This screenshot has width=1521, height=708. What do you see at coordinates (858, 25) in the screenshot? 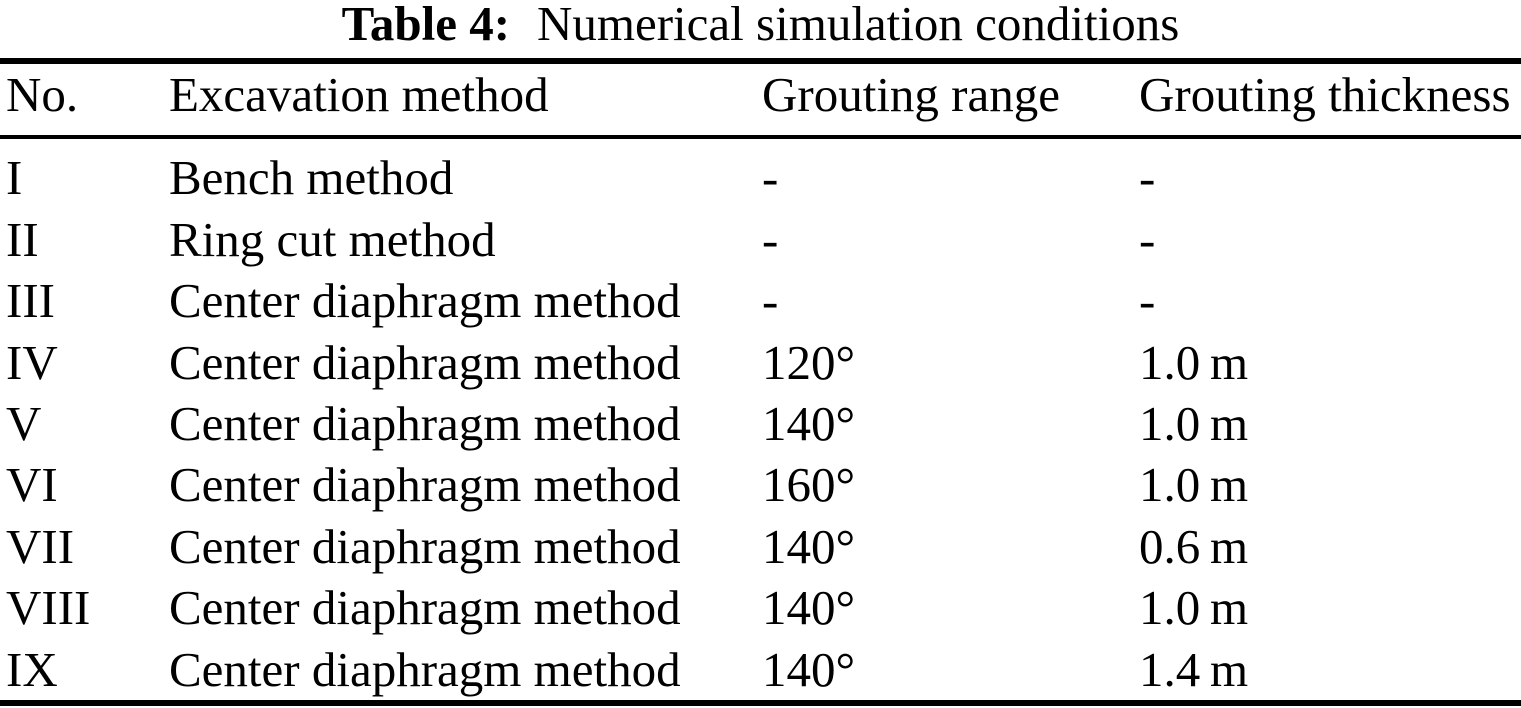
I see `table-caption-text: Numerical simulation conditions` at bounding box center [858, 25].